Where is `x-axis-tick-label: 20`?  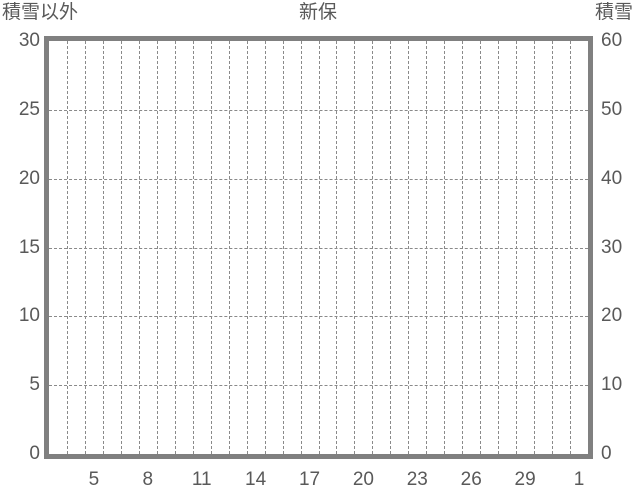 x-axis-tick-label: 20 is located at coordinates (363, 479).